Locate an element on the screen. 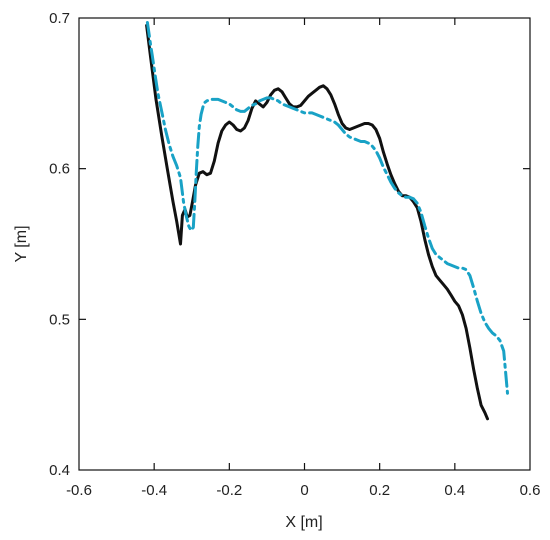  x-tick-label: 0.4 is located at coordinates (454, 490).